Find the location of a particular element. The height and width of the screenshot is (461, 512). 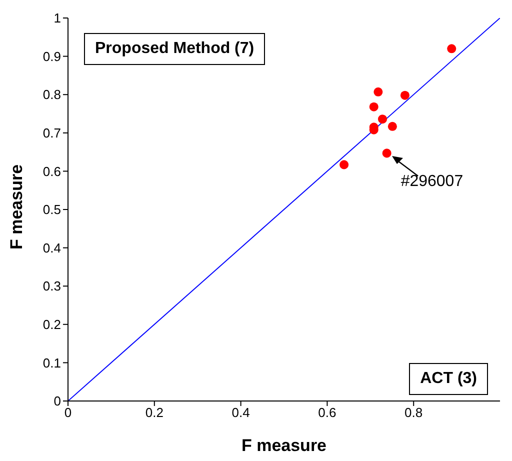

annotation: #296007 is located at coordinates (432, 182).